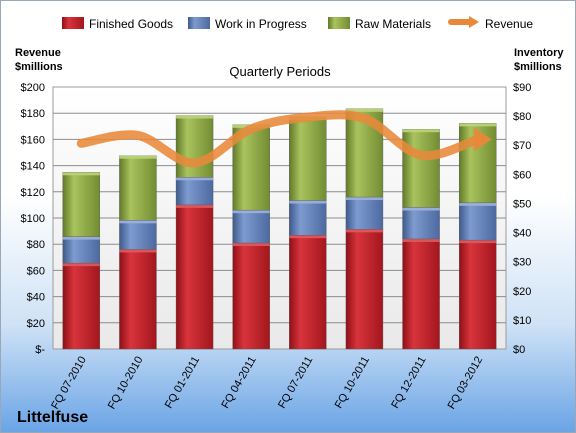  What do you see at coordinates (280, 71) in the screenshot?
I see `chart-title: Quarterly Periods` at bounding box center [280, 71].